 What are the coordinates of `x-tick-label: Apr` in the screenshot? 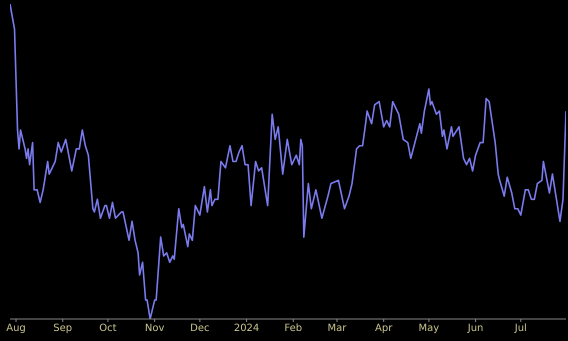 It's located at (384, 328).